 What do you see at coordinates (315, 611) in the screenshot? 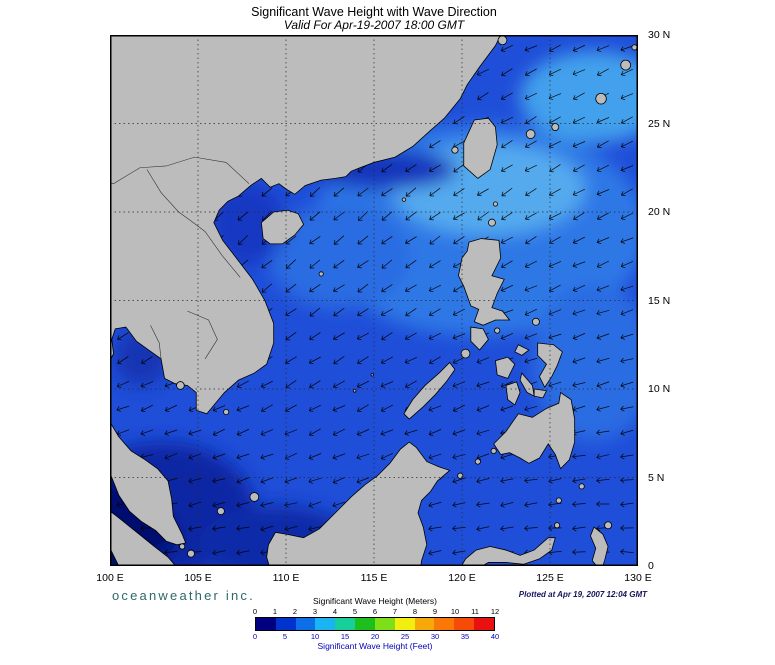
I see `meters-tick: 3` at bounding box center [315, 611].